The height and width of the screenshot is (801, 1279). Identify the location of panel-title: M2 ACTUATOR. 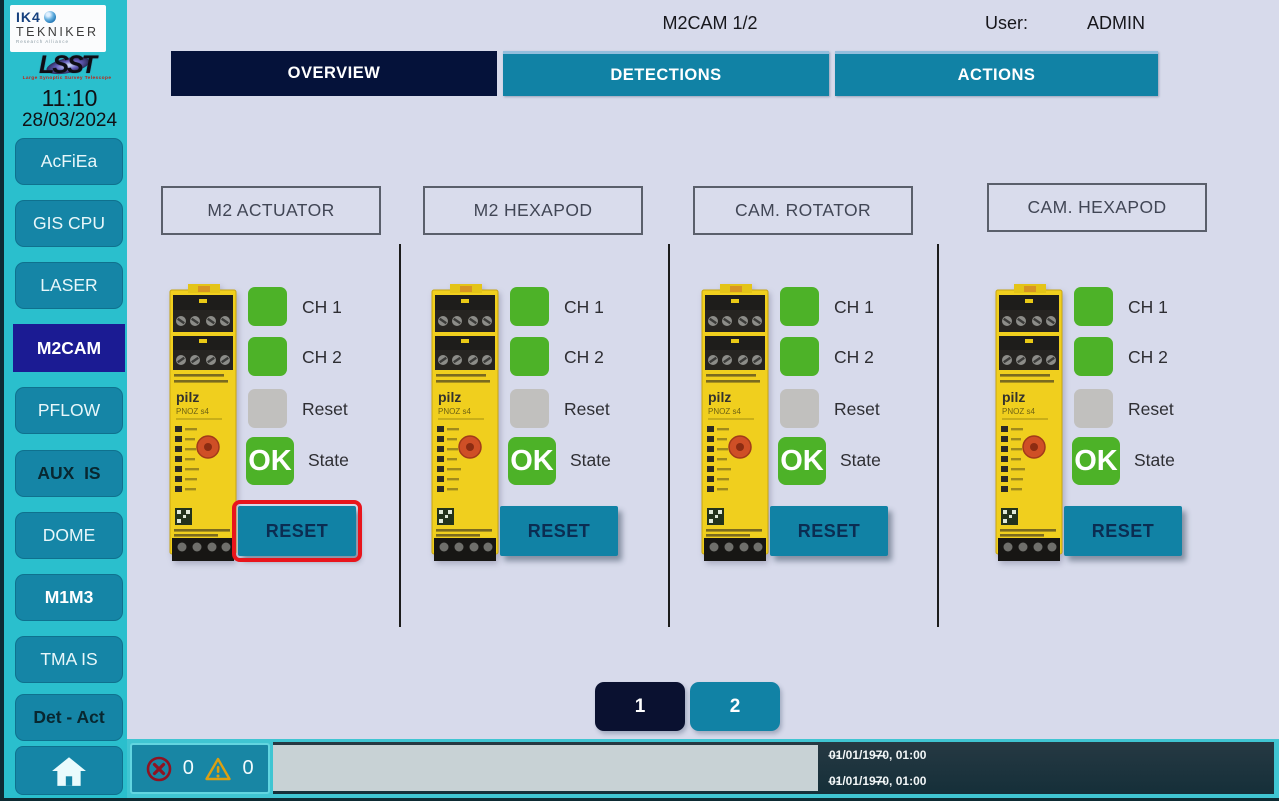
(271, 210).